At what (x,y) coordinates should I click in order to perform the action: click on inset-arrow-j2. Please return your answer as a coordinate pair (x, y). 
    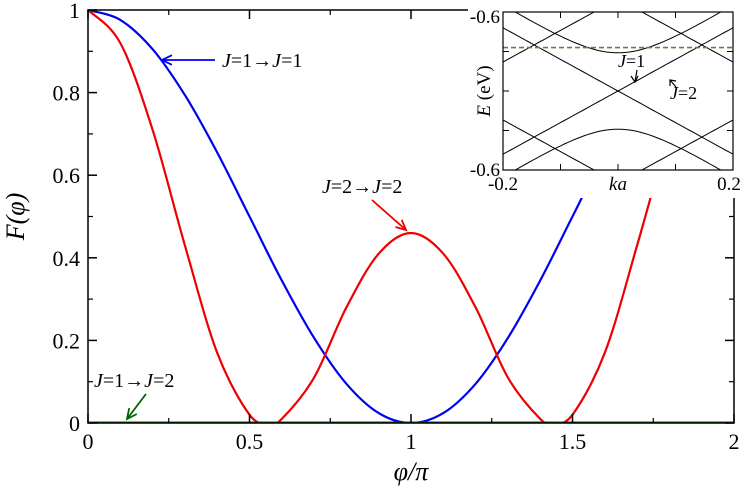
    Looking at the image, I should click on (673, 83).